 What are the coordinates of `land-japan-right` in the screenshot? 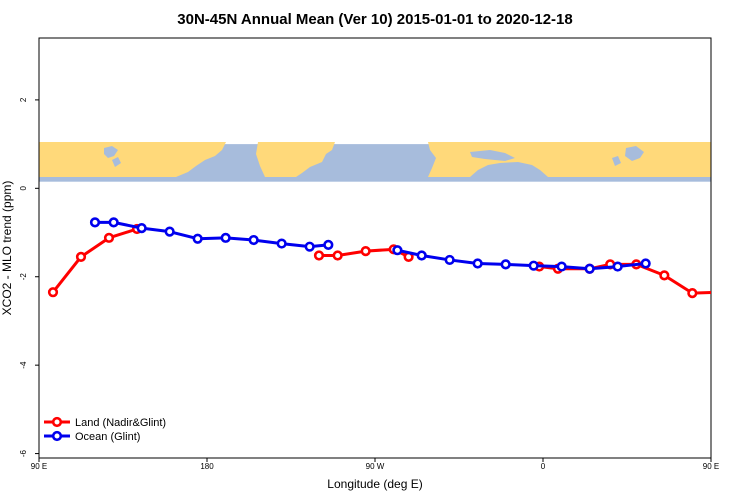 It's located at (634, 153).